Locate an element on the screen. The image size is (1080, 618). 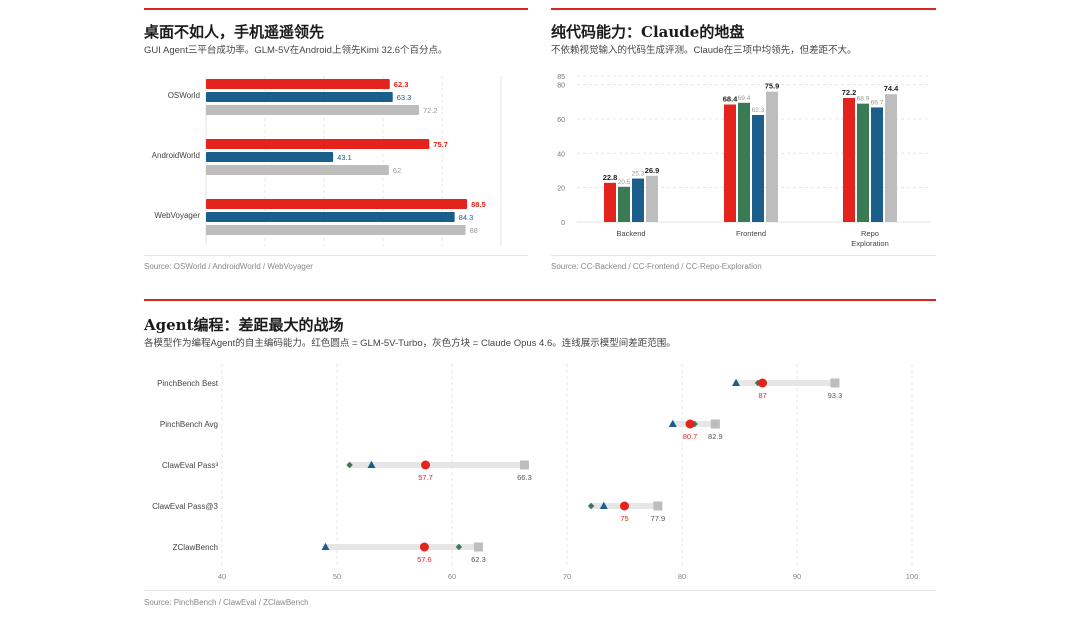
x-tick-label: 60 is located at coordinates (452, 576).